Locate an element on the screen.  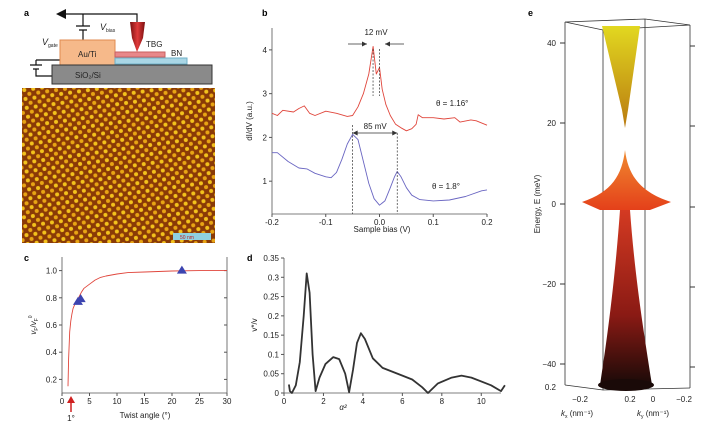
y-tick-label: 0.25 is located at coordinates (271, 297).